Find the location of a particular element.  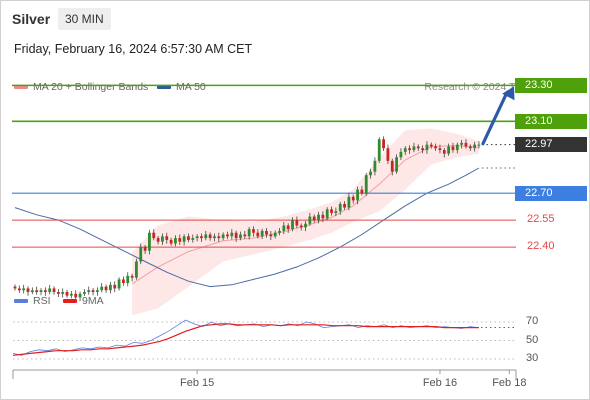

ma9-label: 9MA is located at coordinates (93, 301).